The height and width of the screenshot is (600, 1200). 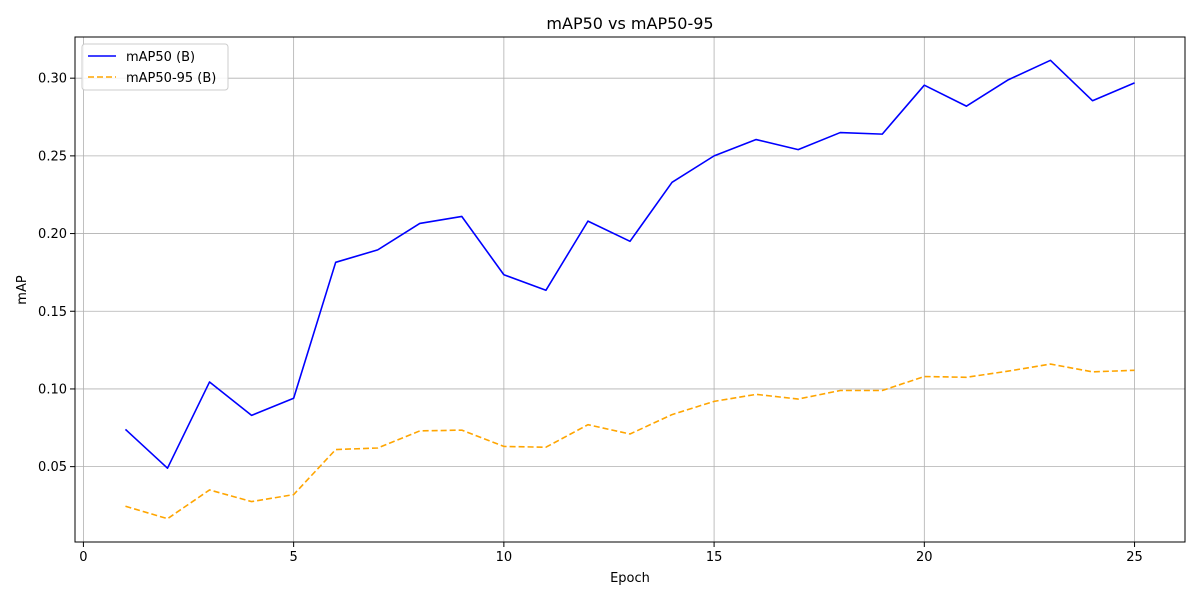 I want to click on legend-label-map50-95: mAP50-95 (B), so click(x=171, y=78).